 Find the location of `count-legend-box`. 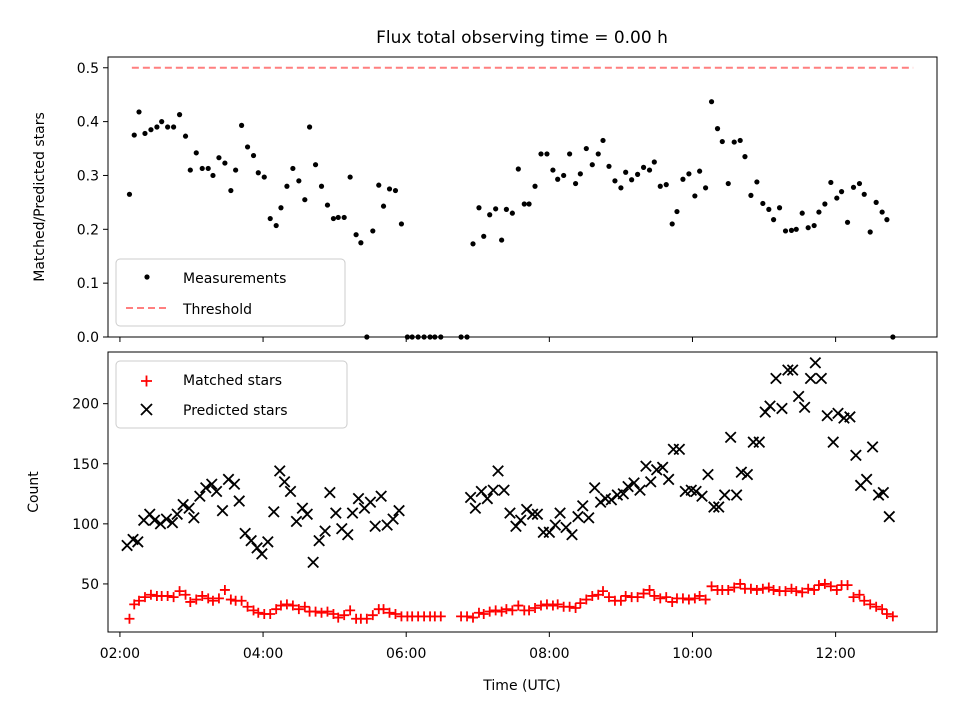

count-legend-box is located at coordinates (231, 394).